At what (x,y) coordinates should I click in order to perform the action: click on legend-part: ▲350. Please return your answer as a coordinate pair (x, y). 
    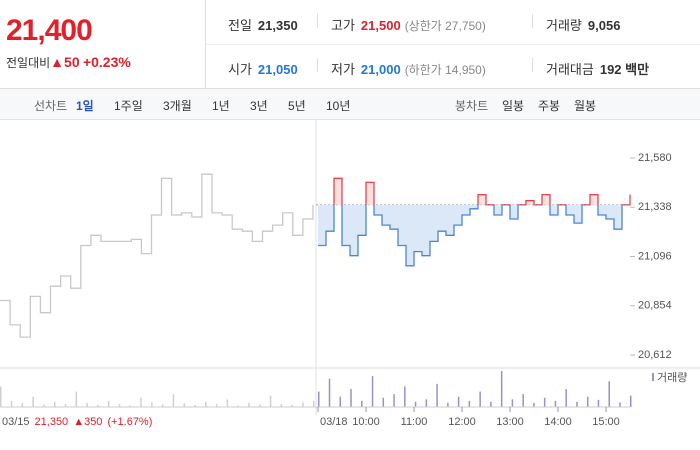
    Looking at the image, I should click on (87, 422).